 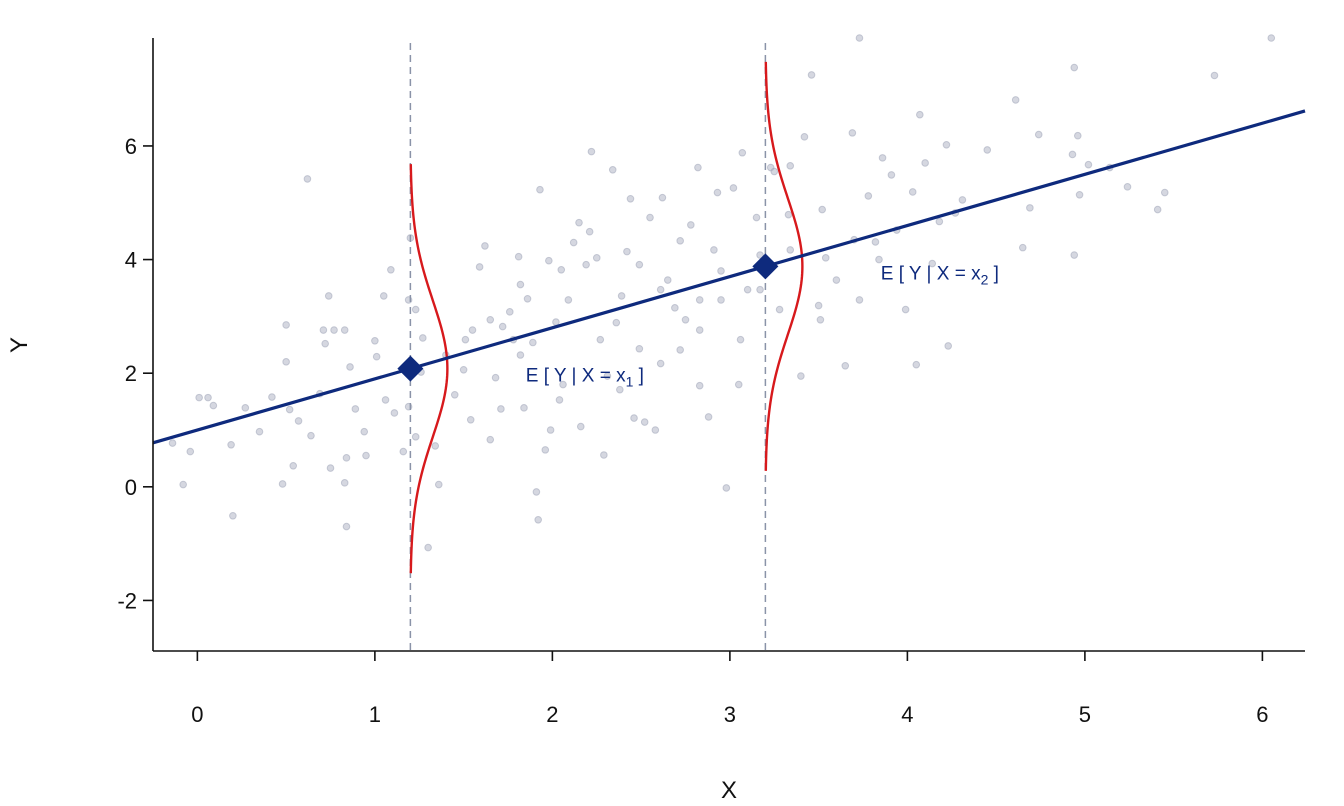 What do you see at coordinates (784, 266) in the screenshot?
I see `conditional-density-curve` at bounding box center [784, 266].